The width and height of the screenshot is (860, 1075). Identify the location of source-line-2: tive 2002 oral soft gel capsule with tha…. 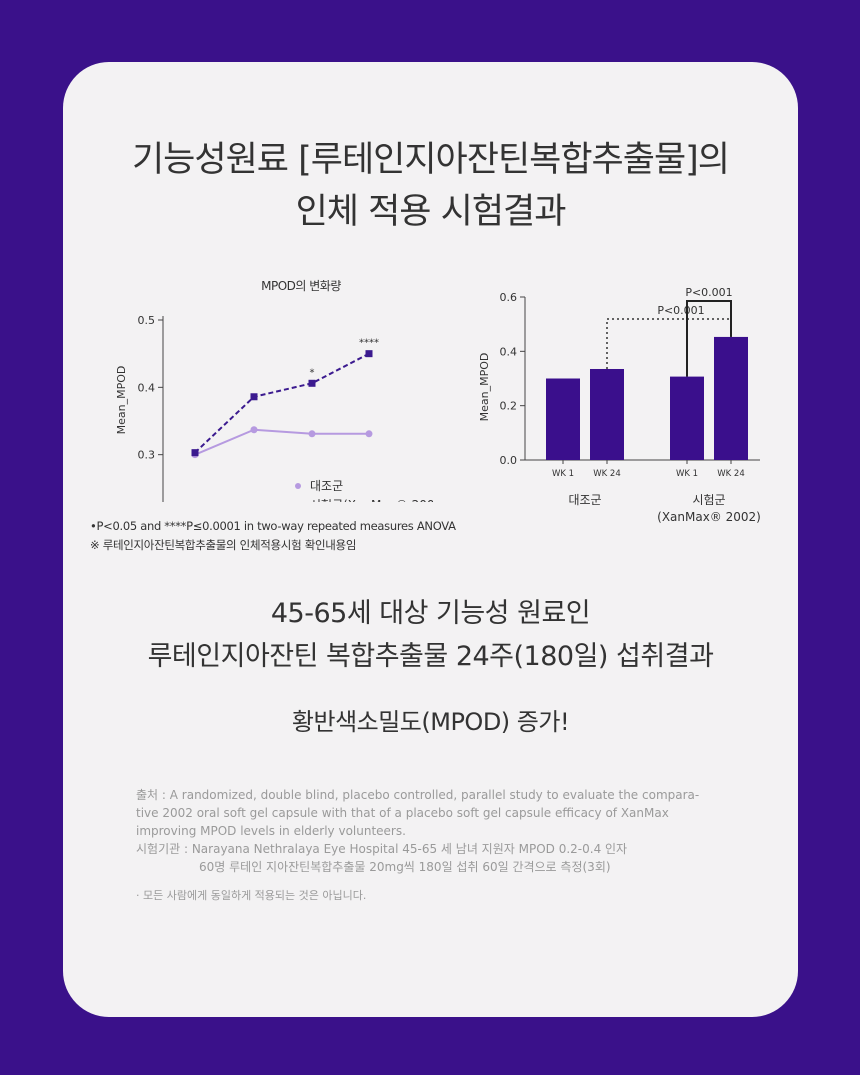
(402, 813).